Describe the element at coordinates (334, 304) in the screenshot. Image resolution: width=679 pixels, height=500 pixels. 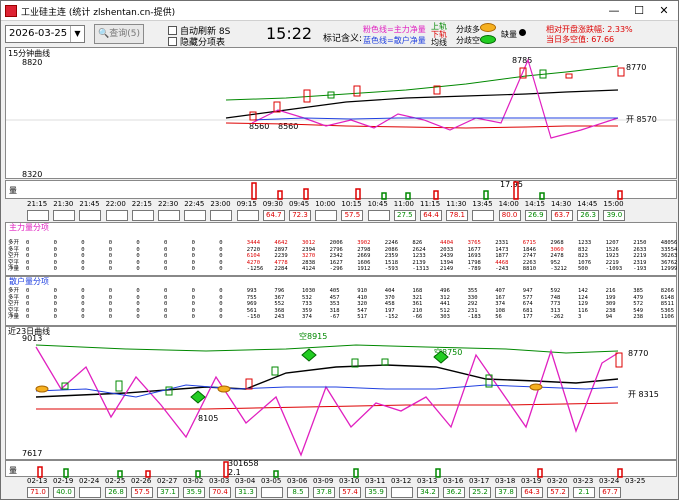
I see `table-cell: 353` at that location.